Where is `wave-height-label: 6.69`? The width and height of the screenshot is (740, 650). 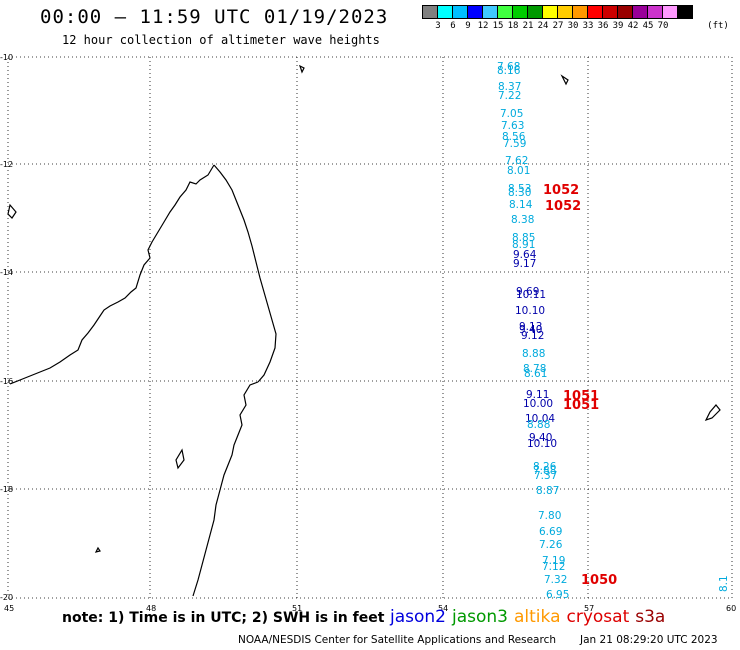
wave-height-label: 6.69 is located at coordinates (550, 532).